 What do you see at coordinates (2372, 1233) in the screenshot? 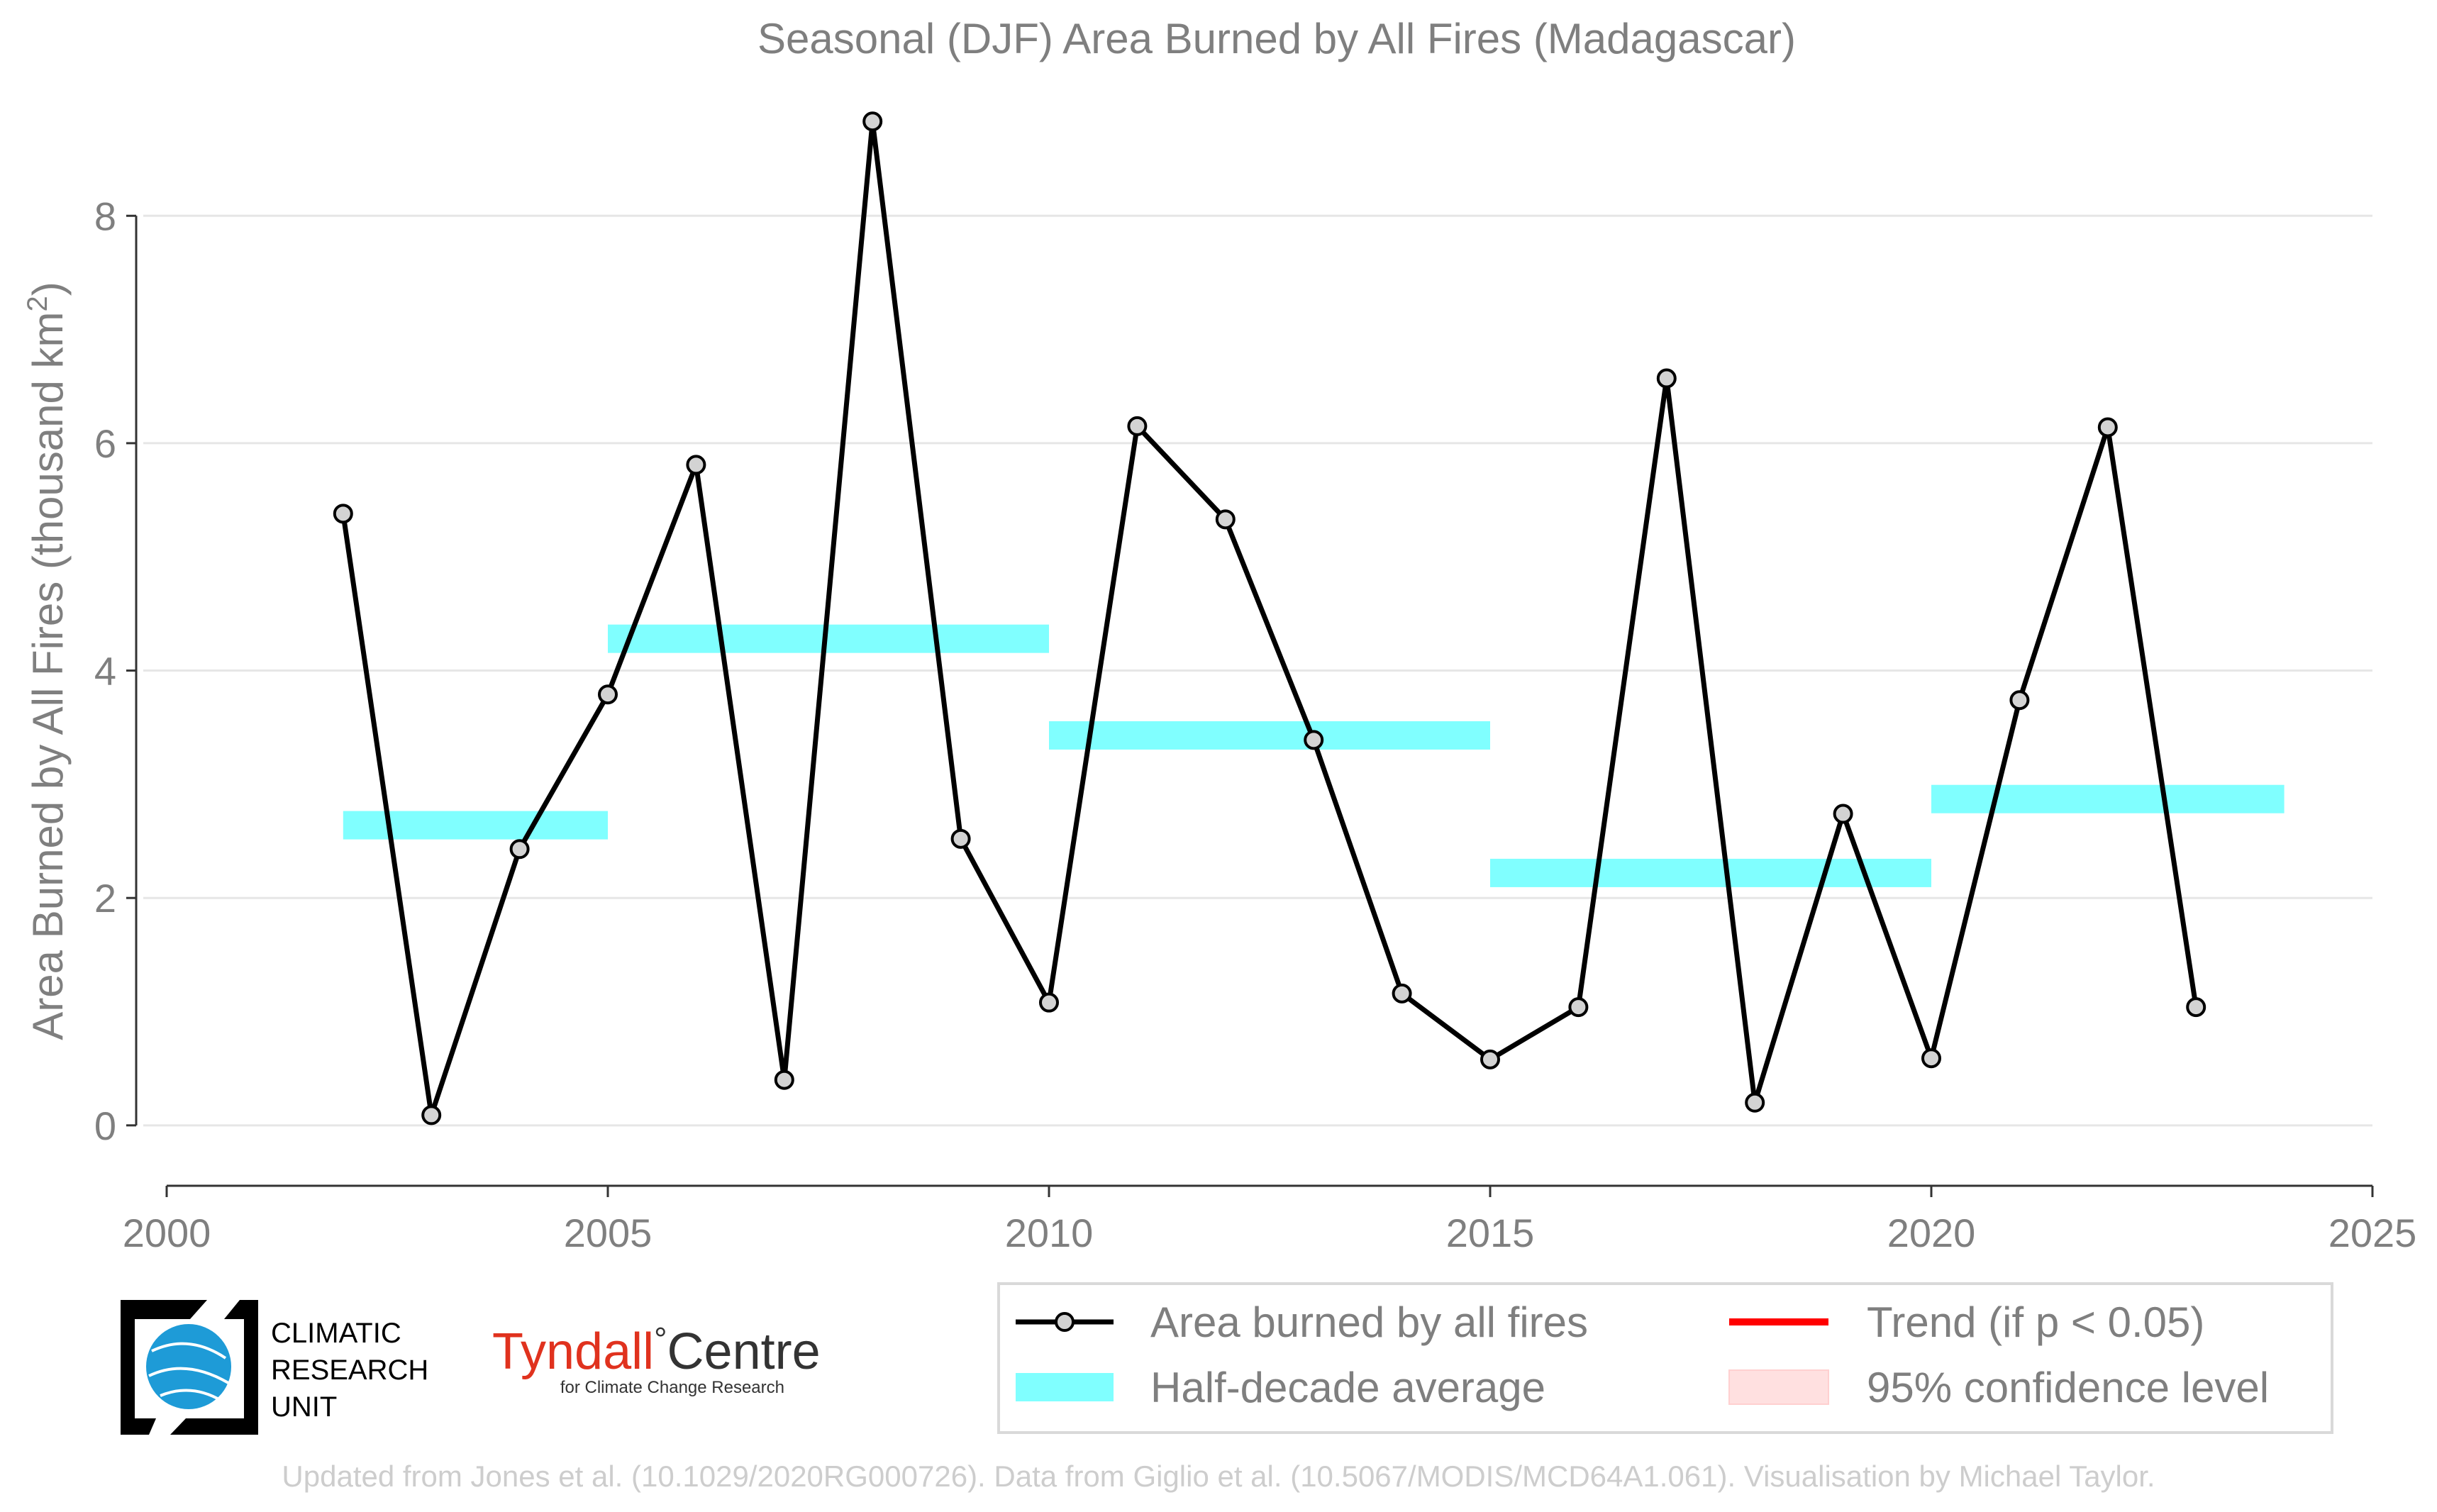
I see `x-tick-label: 2025` at bounding box center [2372, 1233].